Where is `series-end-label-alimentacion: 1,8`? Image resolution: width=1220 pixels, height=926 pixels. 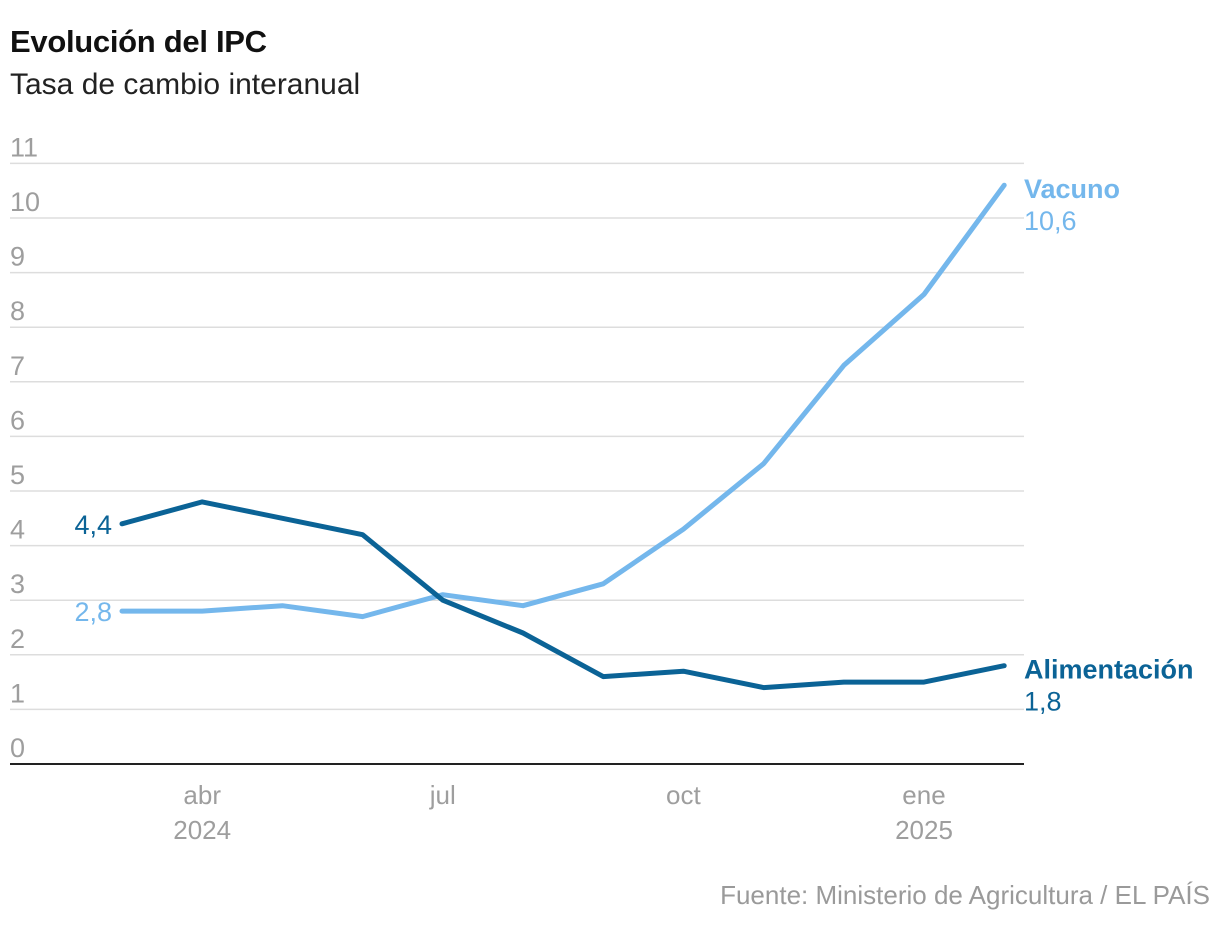 series-end-label-alimentacion: 1,8 is located at coordinates (1043, 702).